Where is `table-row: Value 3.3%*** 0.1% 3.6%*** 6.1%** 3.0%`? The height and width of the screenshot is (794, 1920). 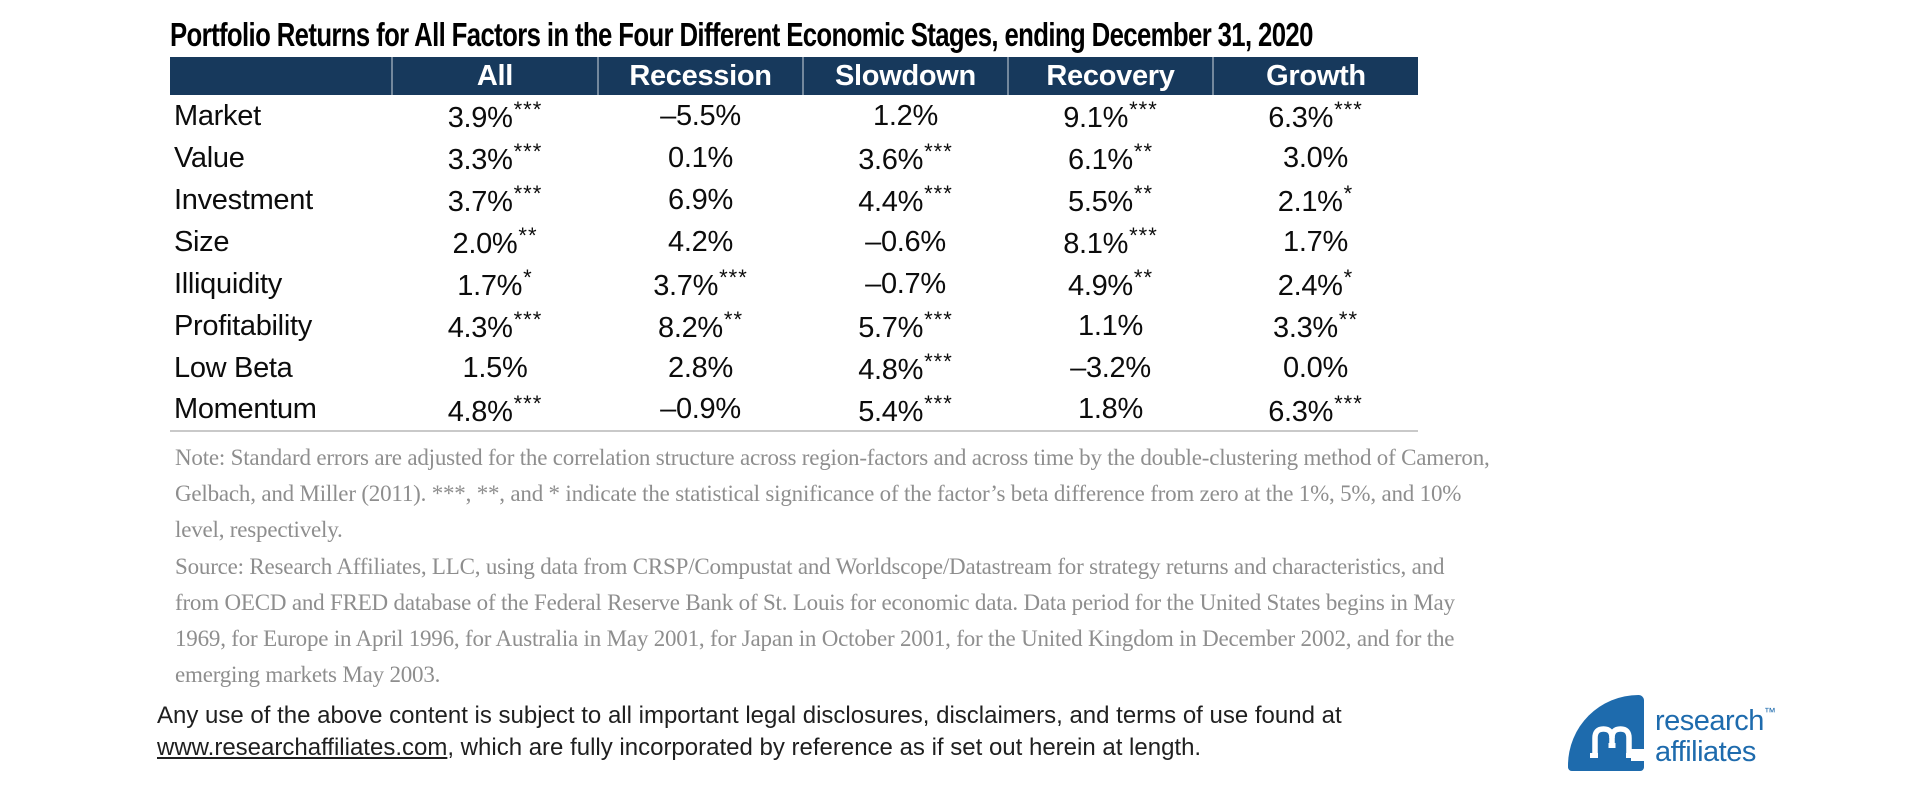 table-row: Value 3.3%*** 0.1% 3.6%*** 6.1%** 3.0% is located at coordinates (794, 158).